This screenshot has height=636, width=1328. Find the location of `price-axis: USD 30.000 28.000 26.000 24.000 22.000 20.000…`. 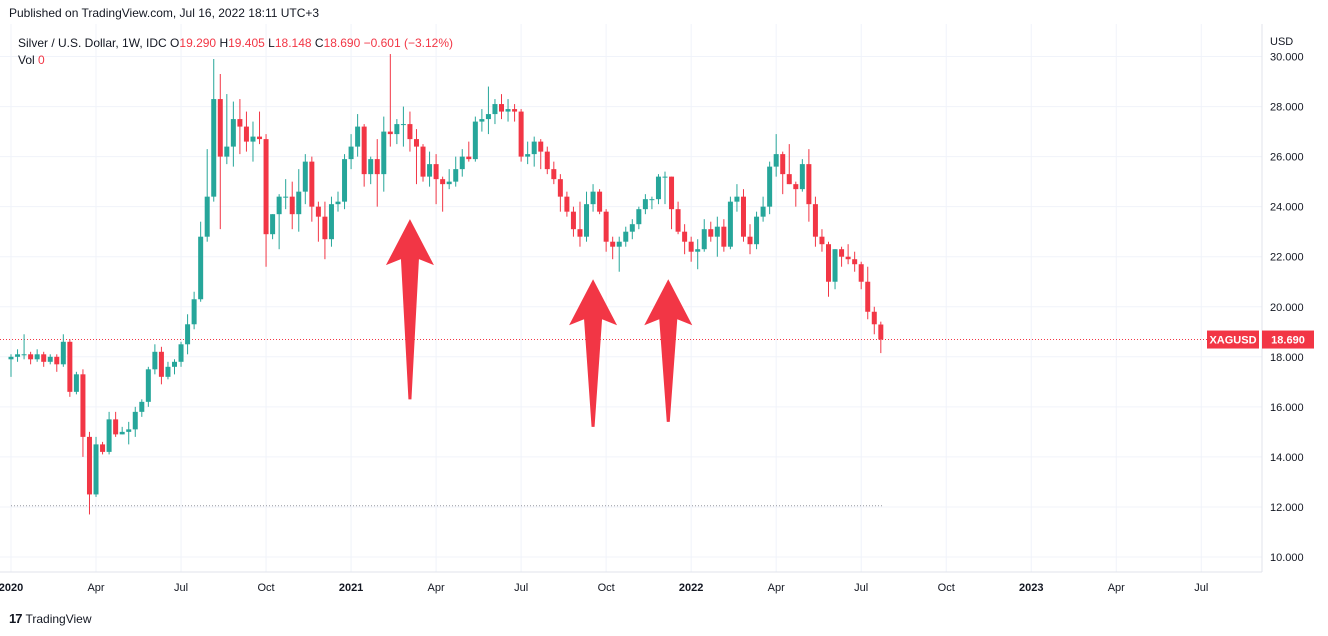

price-axis: USD 30.000 28.000 26.000 24.000 22.000 20.000… is located at coordinates (1287, 300).